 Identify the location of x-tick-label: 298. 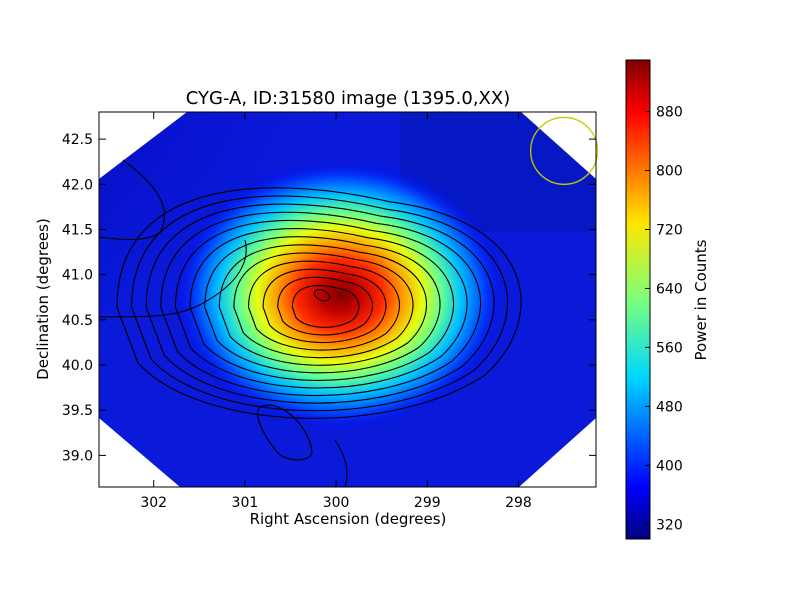
(518, 503).